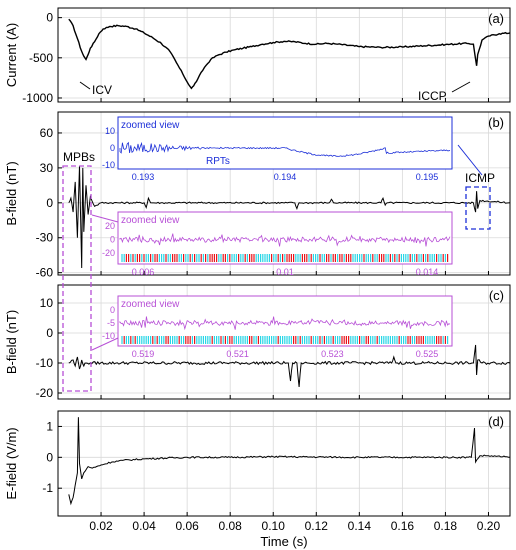 The width and height of the screenshot is (516, 550). Describe the element at coordinates (45, 238) in the screenshot. I see `y-tick-label: -30` at that location.